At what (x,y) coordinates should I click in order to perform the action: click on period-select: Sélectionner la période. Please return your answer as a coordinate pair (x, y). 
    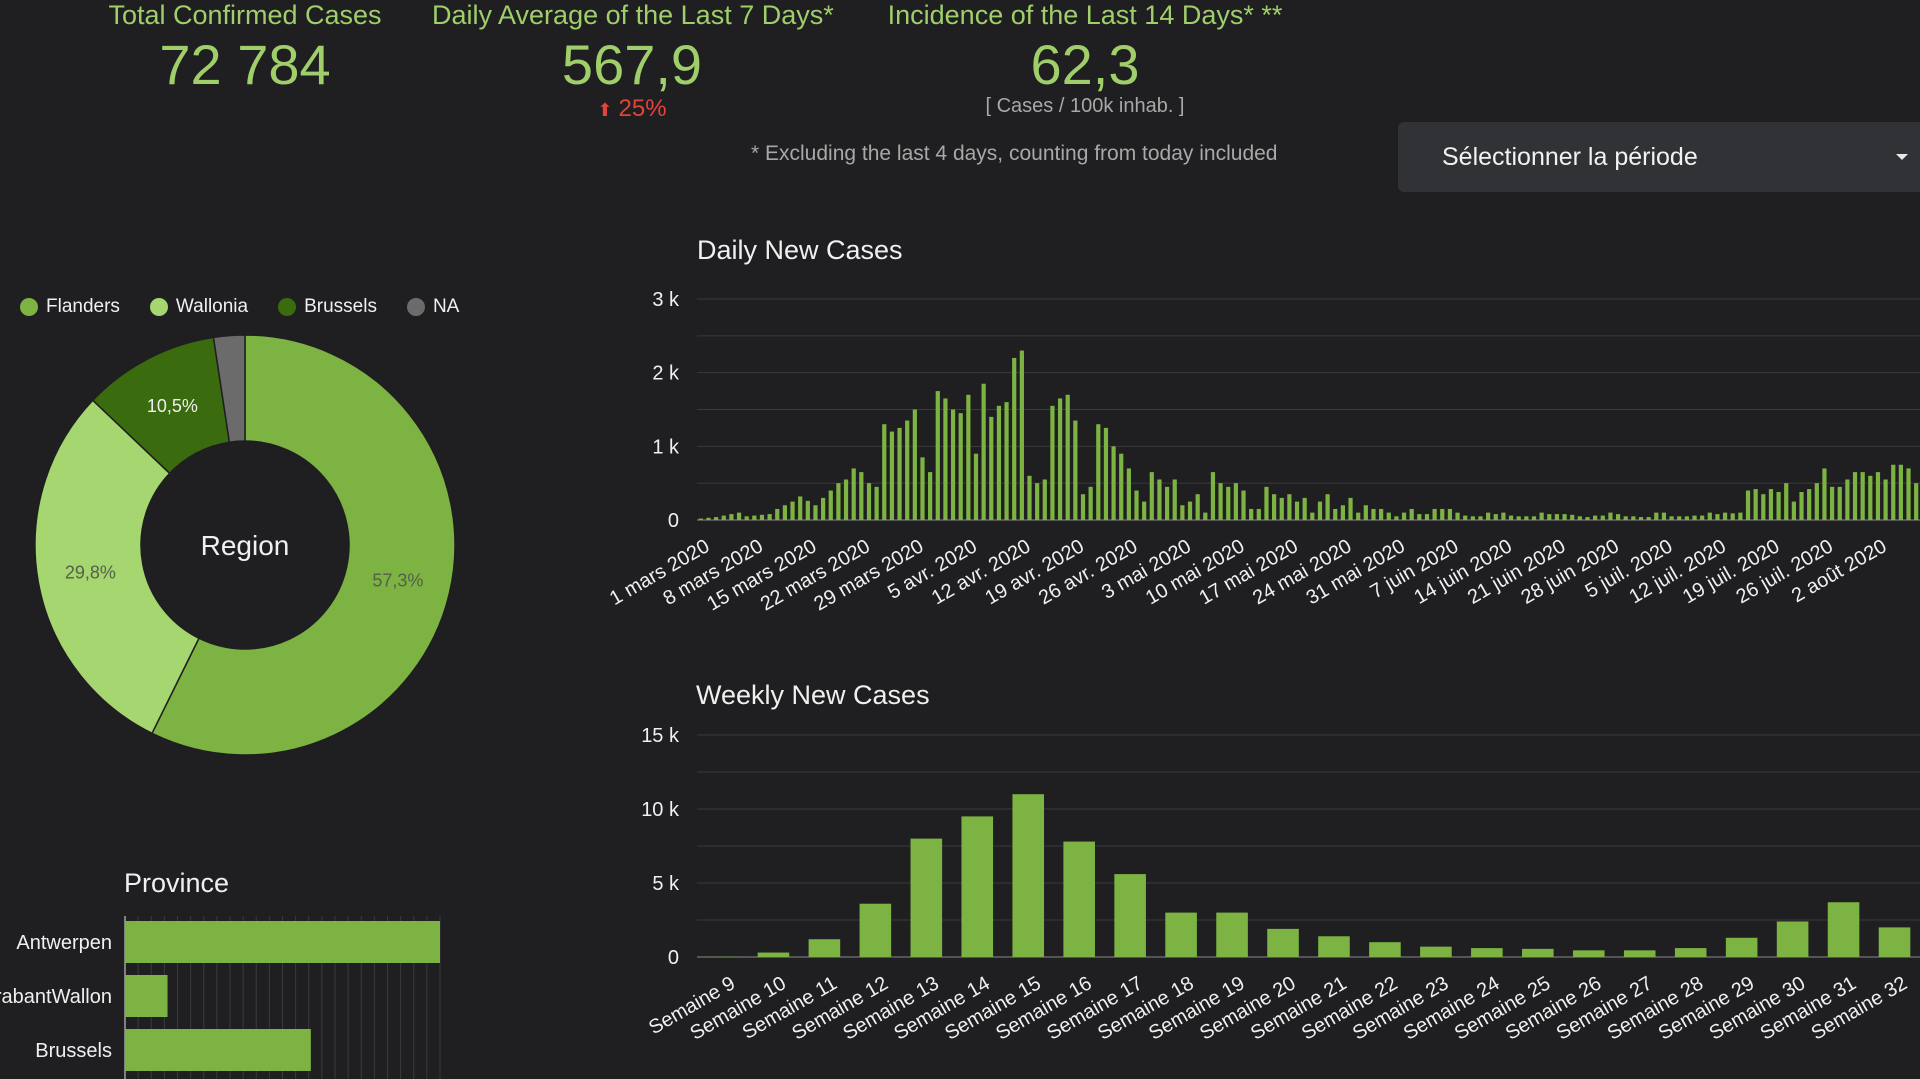
    Looking at the image, I should click on (1659, 157).